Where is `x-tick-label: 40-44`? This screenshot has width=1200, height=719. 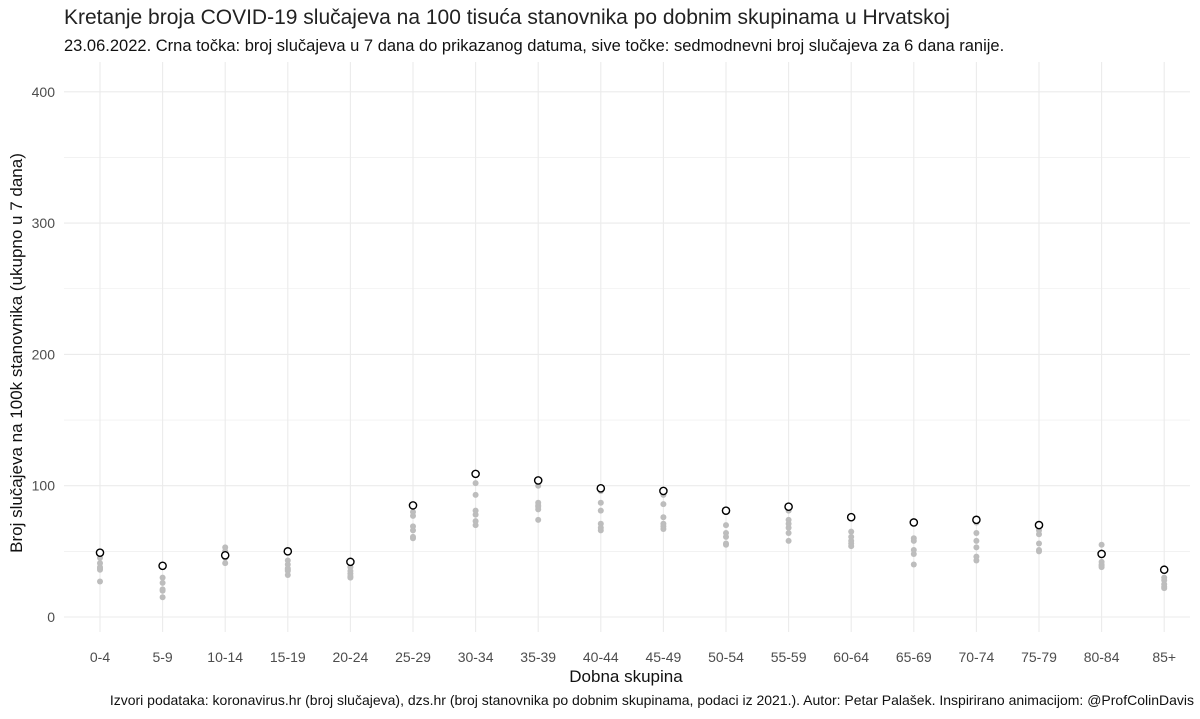
x-tick-label: 40-44 is located at coordinates (601, 657).